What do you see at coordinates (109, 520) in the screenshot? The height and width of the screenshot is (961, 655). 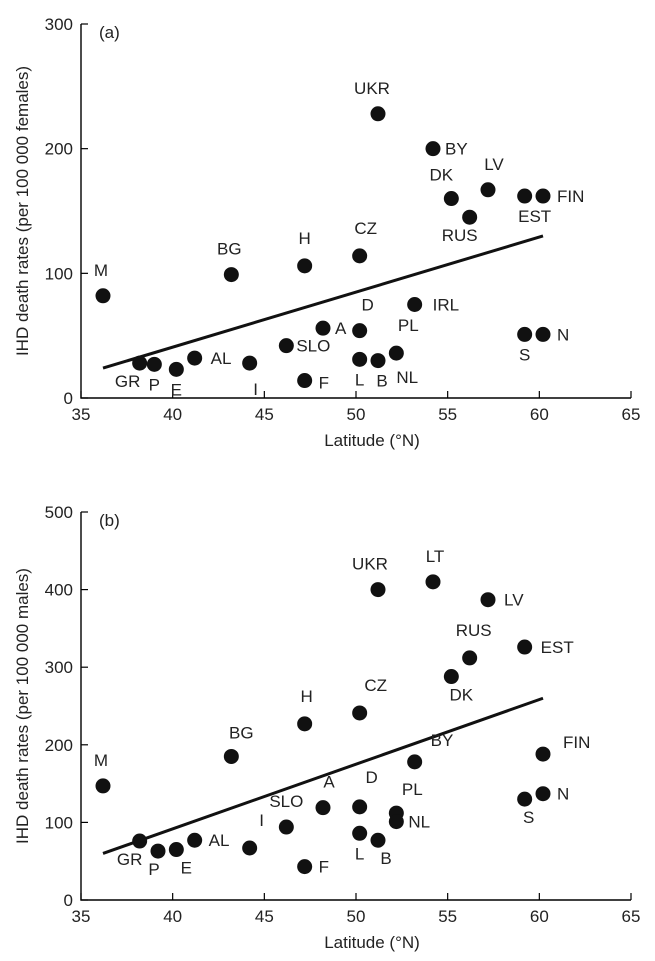 I see `panel-label: (b)` at bounding box center [109, 520].